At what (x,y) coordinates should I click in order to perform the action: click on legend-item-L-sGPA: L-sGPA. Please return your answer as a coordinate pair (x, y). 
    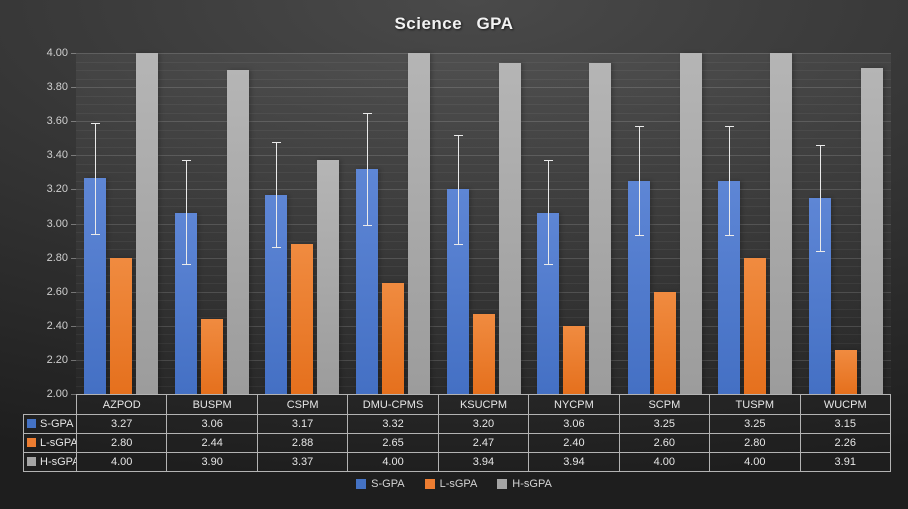
    Looking at the image, I should click on (451, 484).